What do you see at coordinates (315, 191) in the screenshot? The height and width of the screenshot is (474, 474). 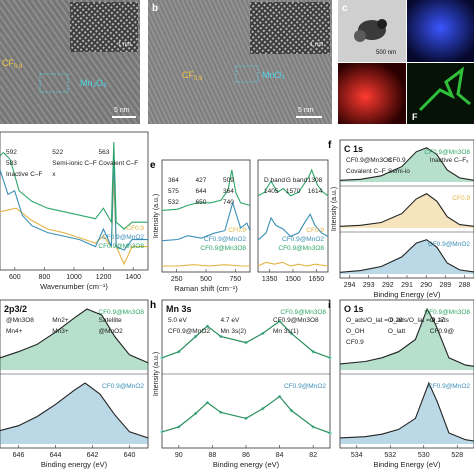 I see `annotation-e-right: 1614` at bounding box center [315, 191].